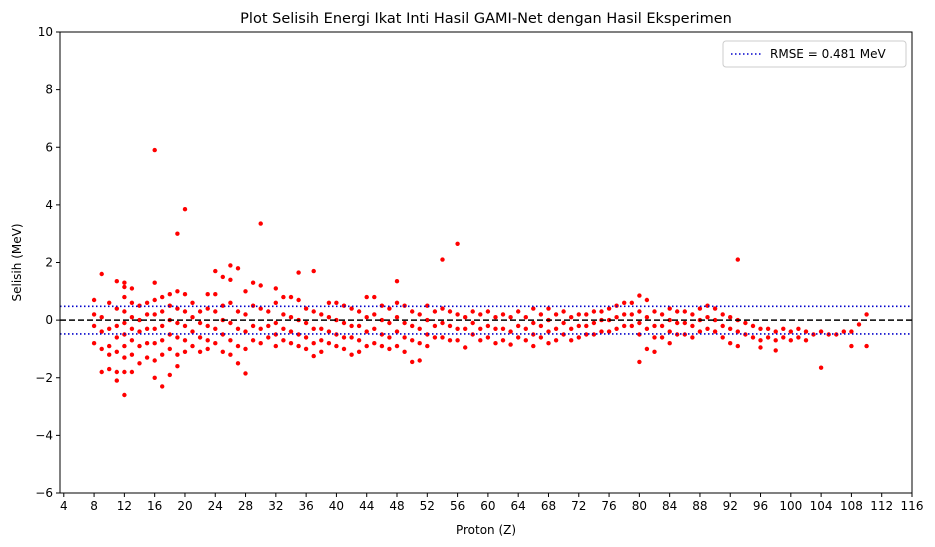 Image resolution: width=935 pixels, height=547 pixels. What do you see at coordinates (608, 506) in the screenshot?
I see `x-tick-label: 76` at bounding box center [608, 506].